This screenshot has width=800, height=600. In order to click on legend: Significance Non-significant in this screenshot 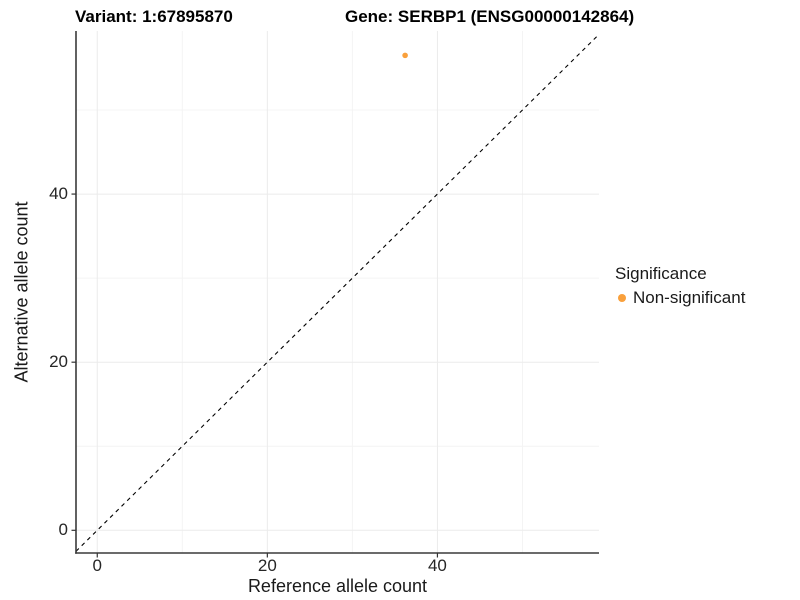, I will do `click(680, 285)`.